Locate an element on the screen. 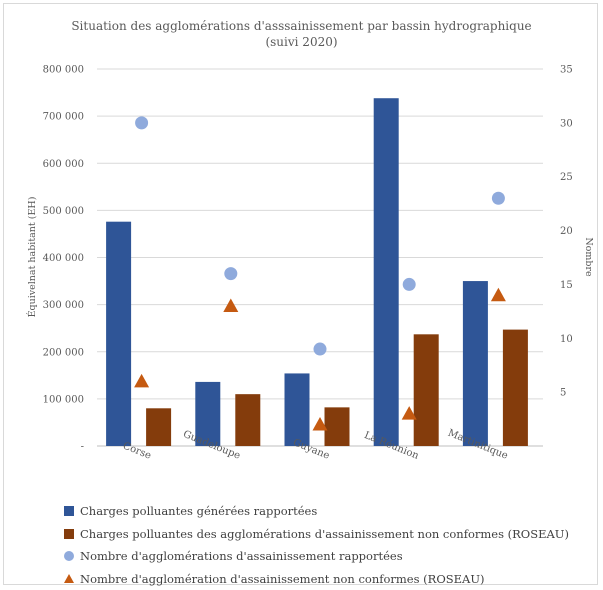 The height and width of the screenshot is (590, 603). y2-tick-label: 15 is located at coordinates (566, 285).